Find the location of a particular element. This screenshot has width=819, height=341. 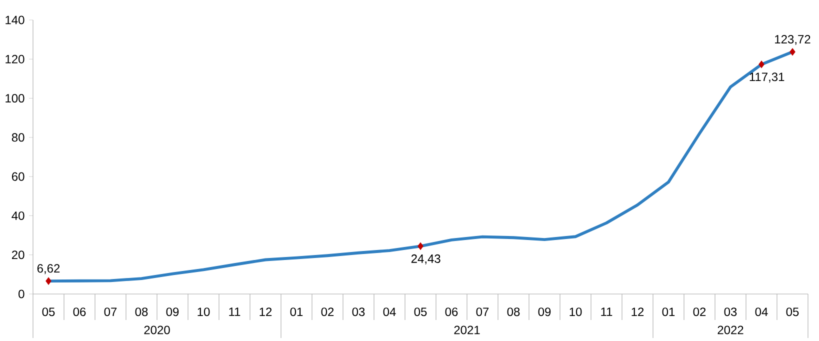

y-tick-label: 80 is located at coordinates (18, 137).